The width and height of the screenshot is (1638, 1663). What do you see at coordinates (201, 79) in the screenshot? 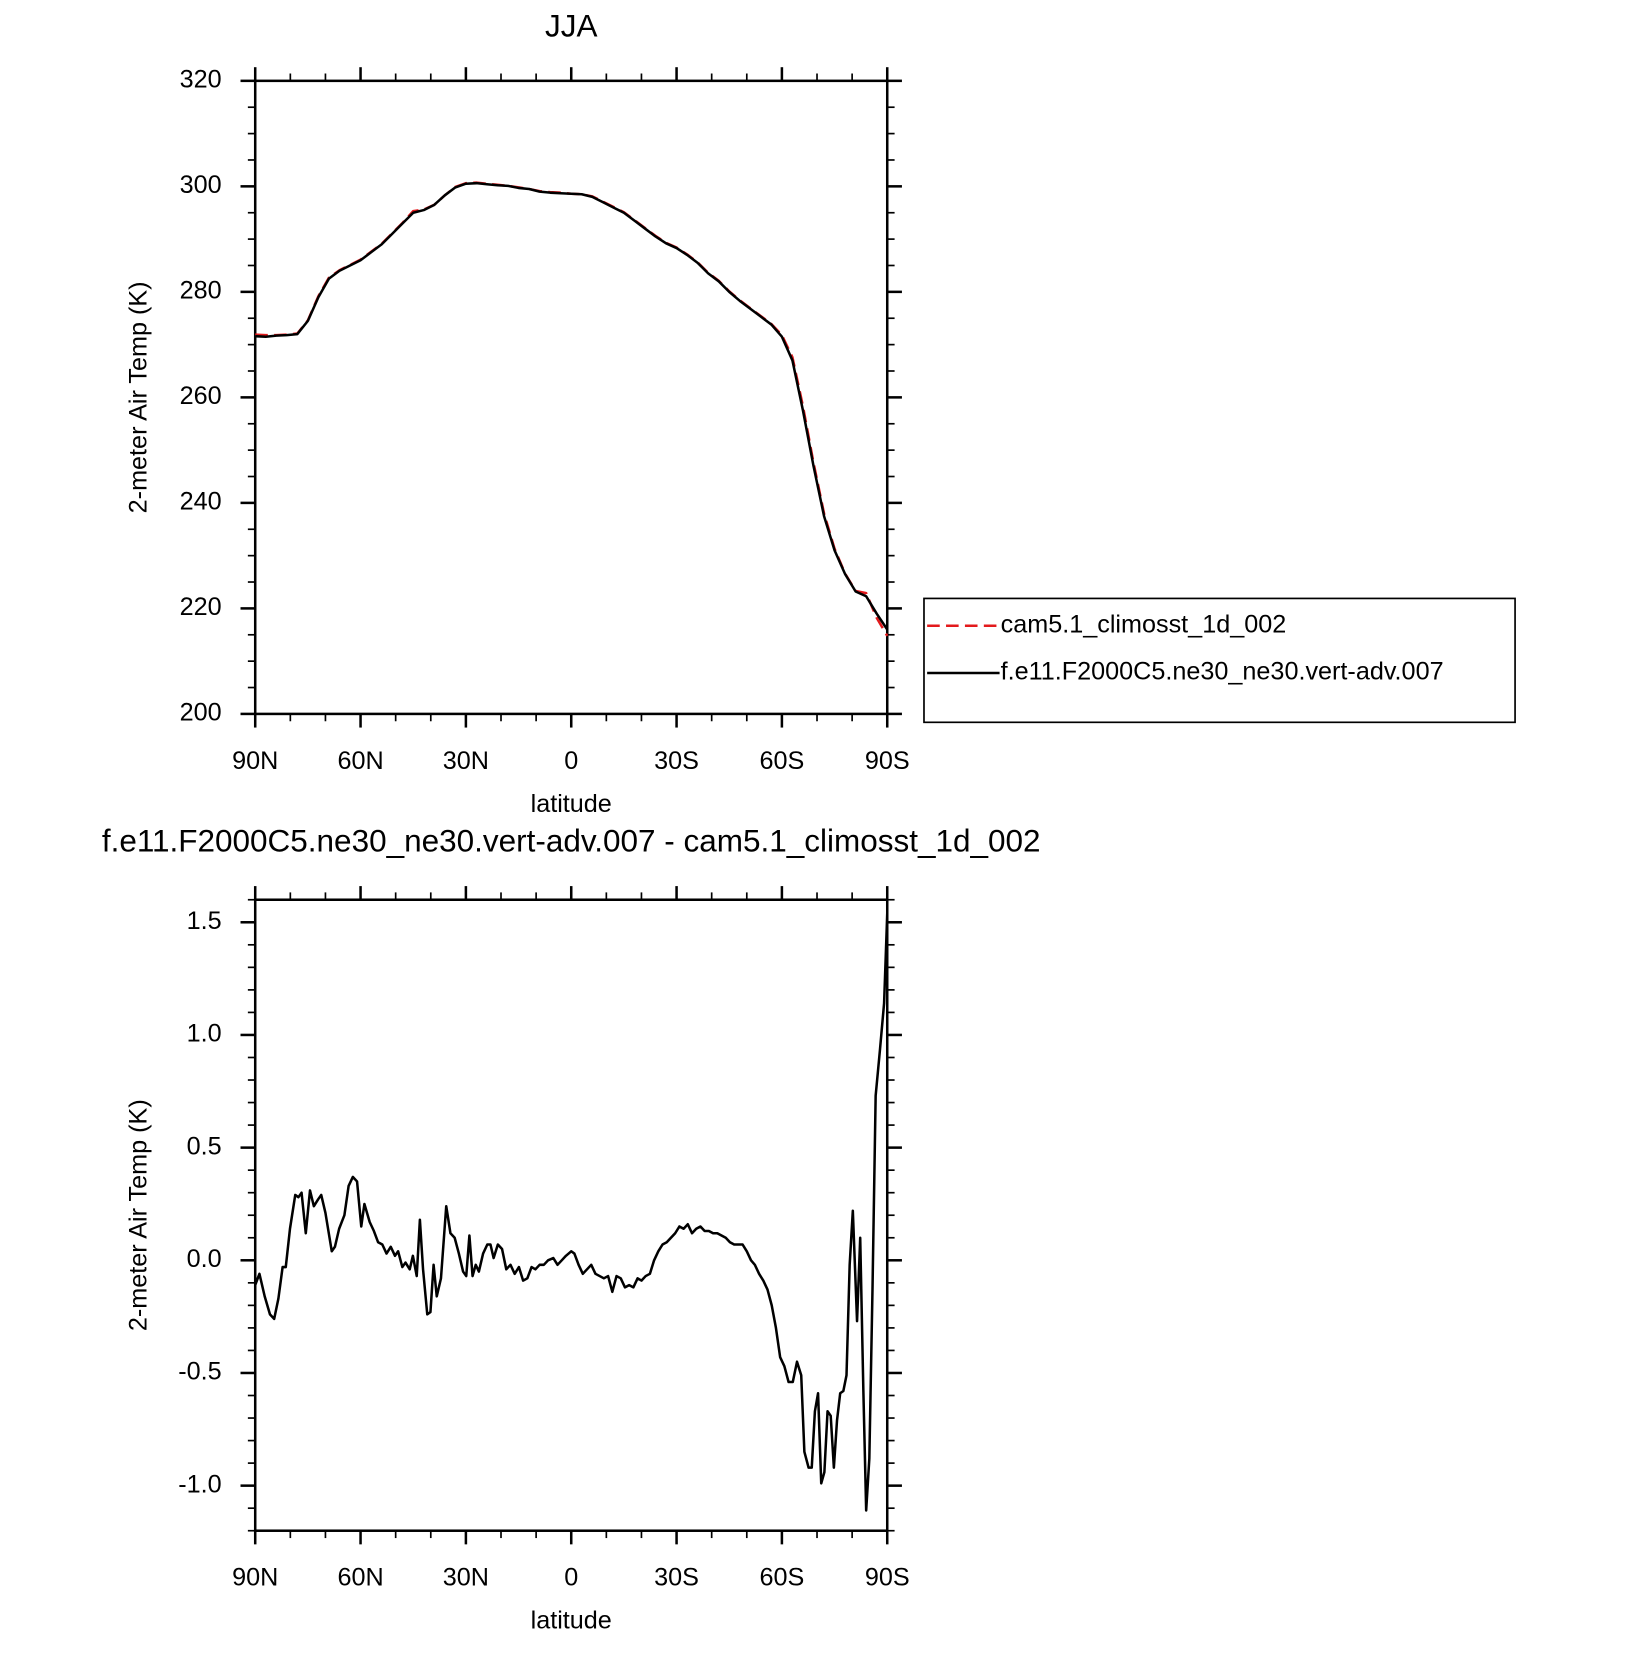
I see `y-tick-label: 320` at bounding box center [201, 79].